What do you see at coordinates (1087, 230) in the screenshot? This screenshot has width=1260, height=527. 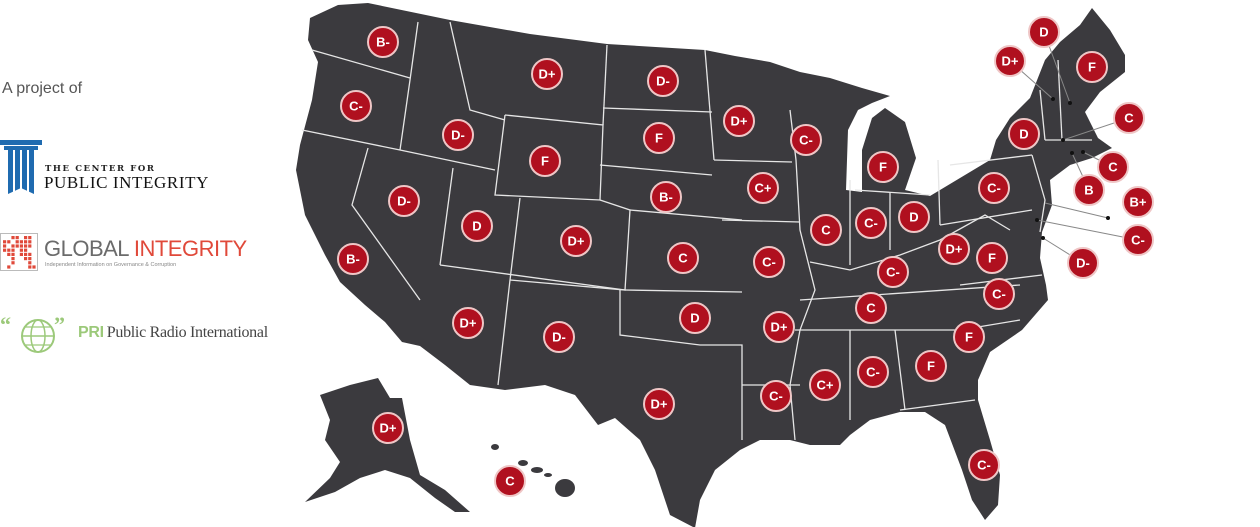 I see `leader-line` at bounding box center [1087, 230].